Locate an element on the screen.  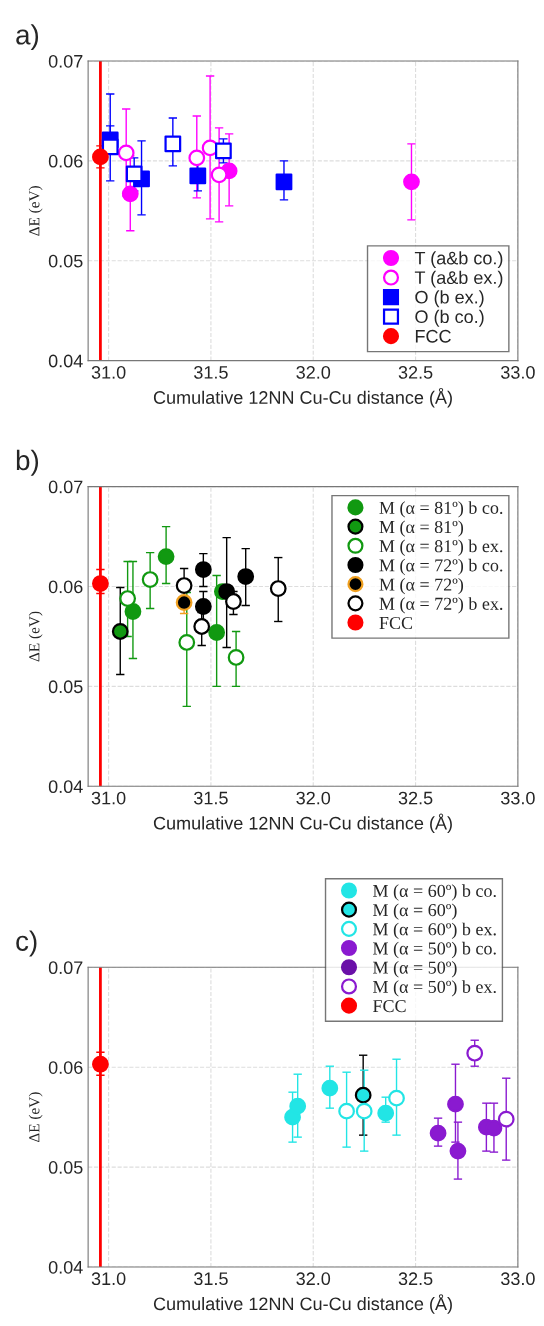
legend-label: M (α = 60º) is located at coordinates (414, 911).